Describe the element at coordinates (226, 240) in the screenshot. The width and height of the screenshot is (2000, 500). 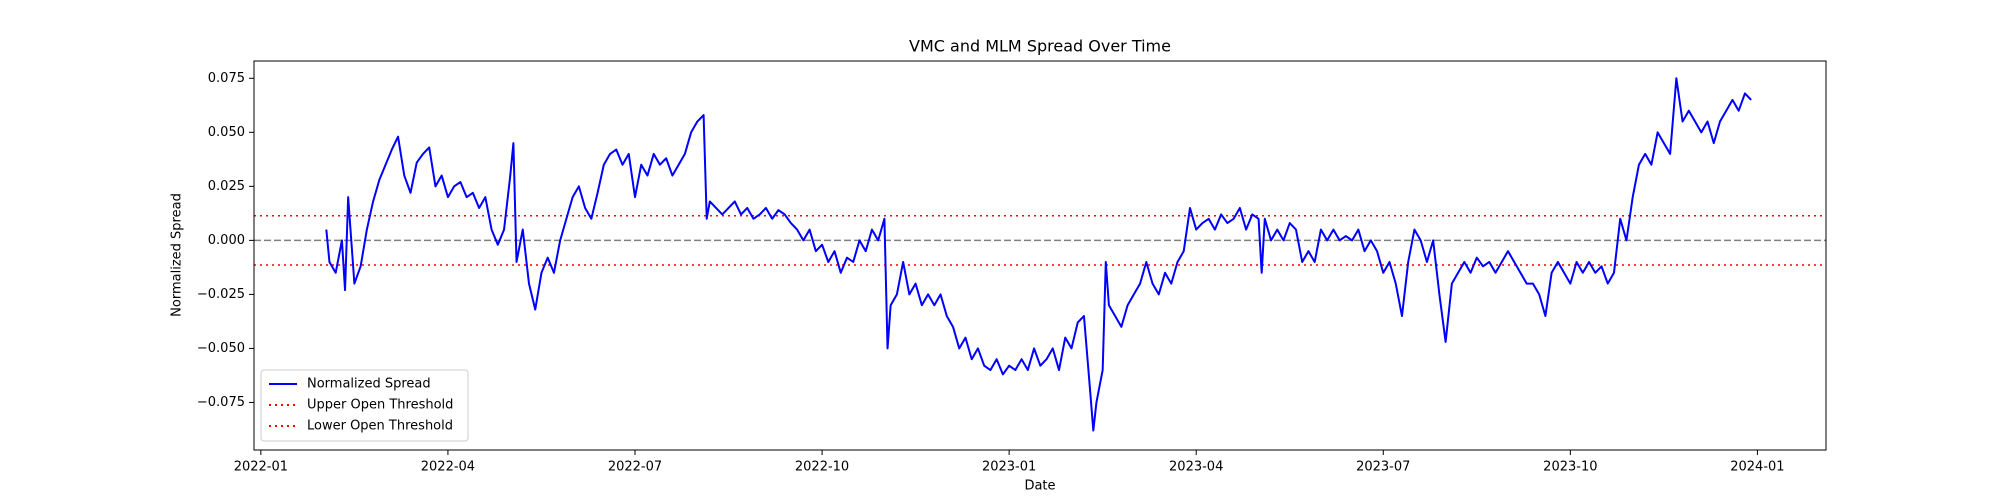
I see `y-tick-label: 0.000` at that location.